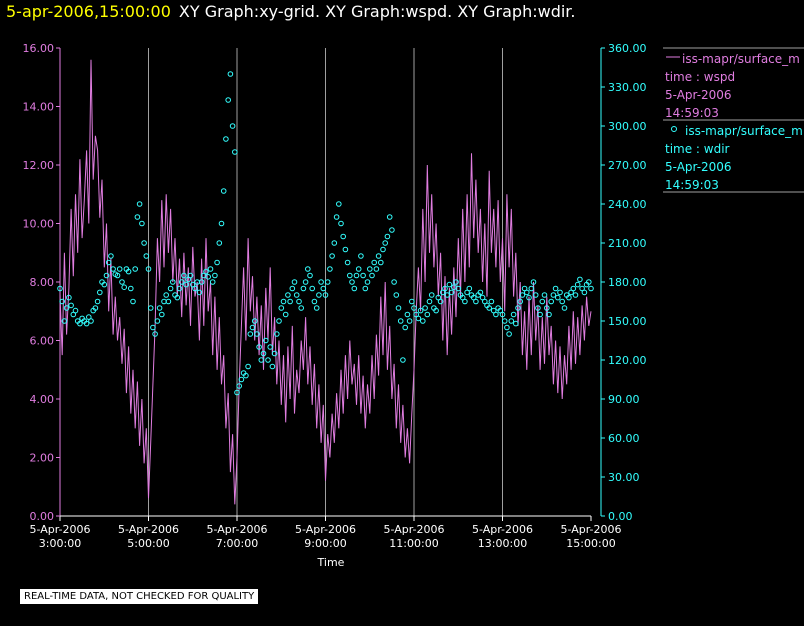 This screenshot has width=804, height=626. Describe the element at coordinates (627, 282) in the screenshot. I see `y-right-tick-label: 180.00` at that location.